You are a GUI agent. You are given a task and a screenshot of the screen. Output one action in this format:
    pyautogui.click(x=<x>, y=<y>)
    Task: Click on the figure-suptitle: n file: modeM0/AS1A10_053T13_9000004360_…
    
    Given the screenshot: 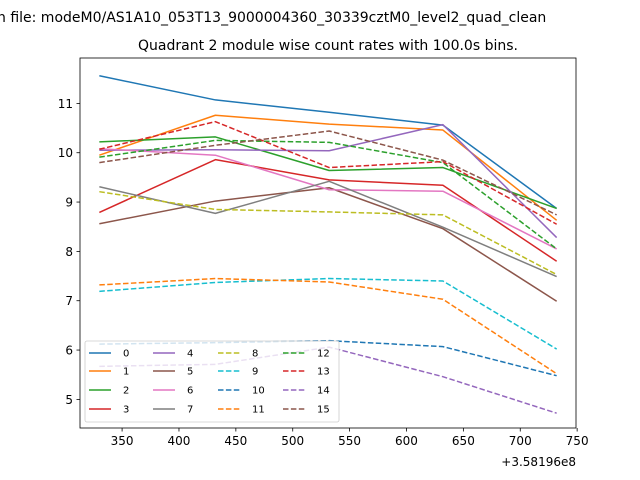 What is the action you would take?
    pyautogui.click(x=273, y=18)
    